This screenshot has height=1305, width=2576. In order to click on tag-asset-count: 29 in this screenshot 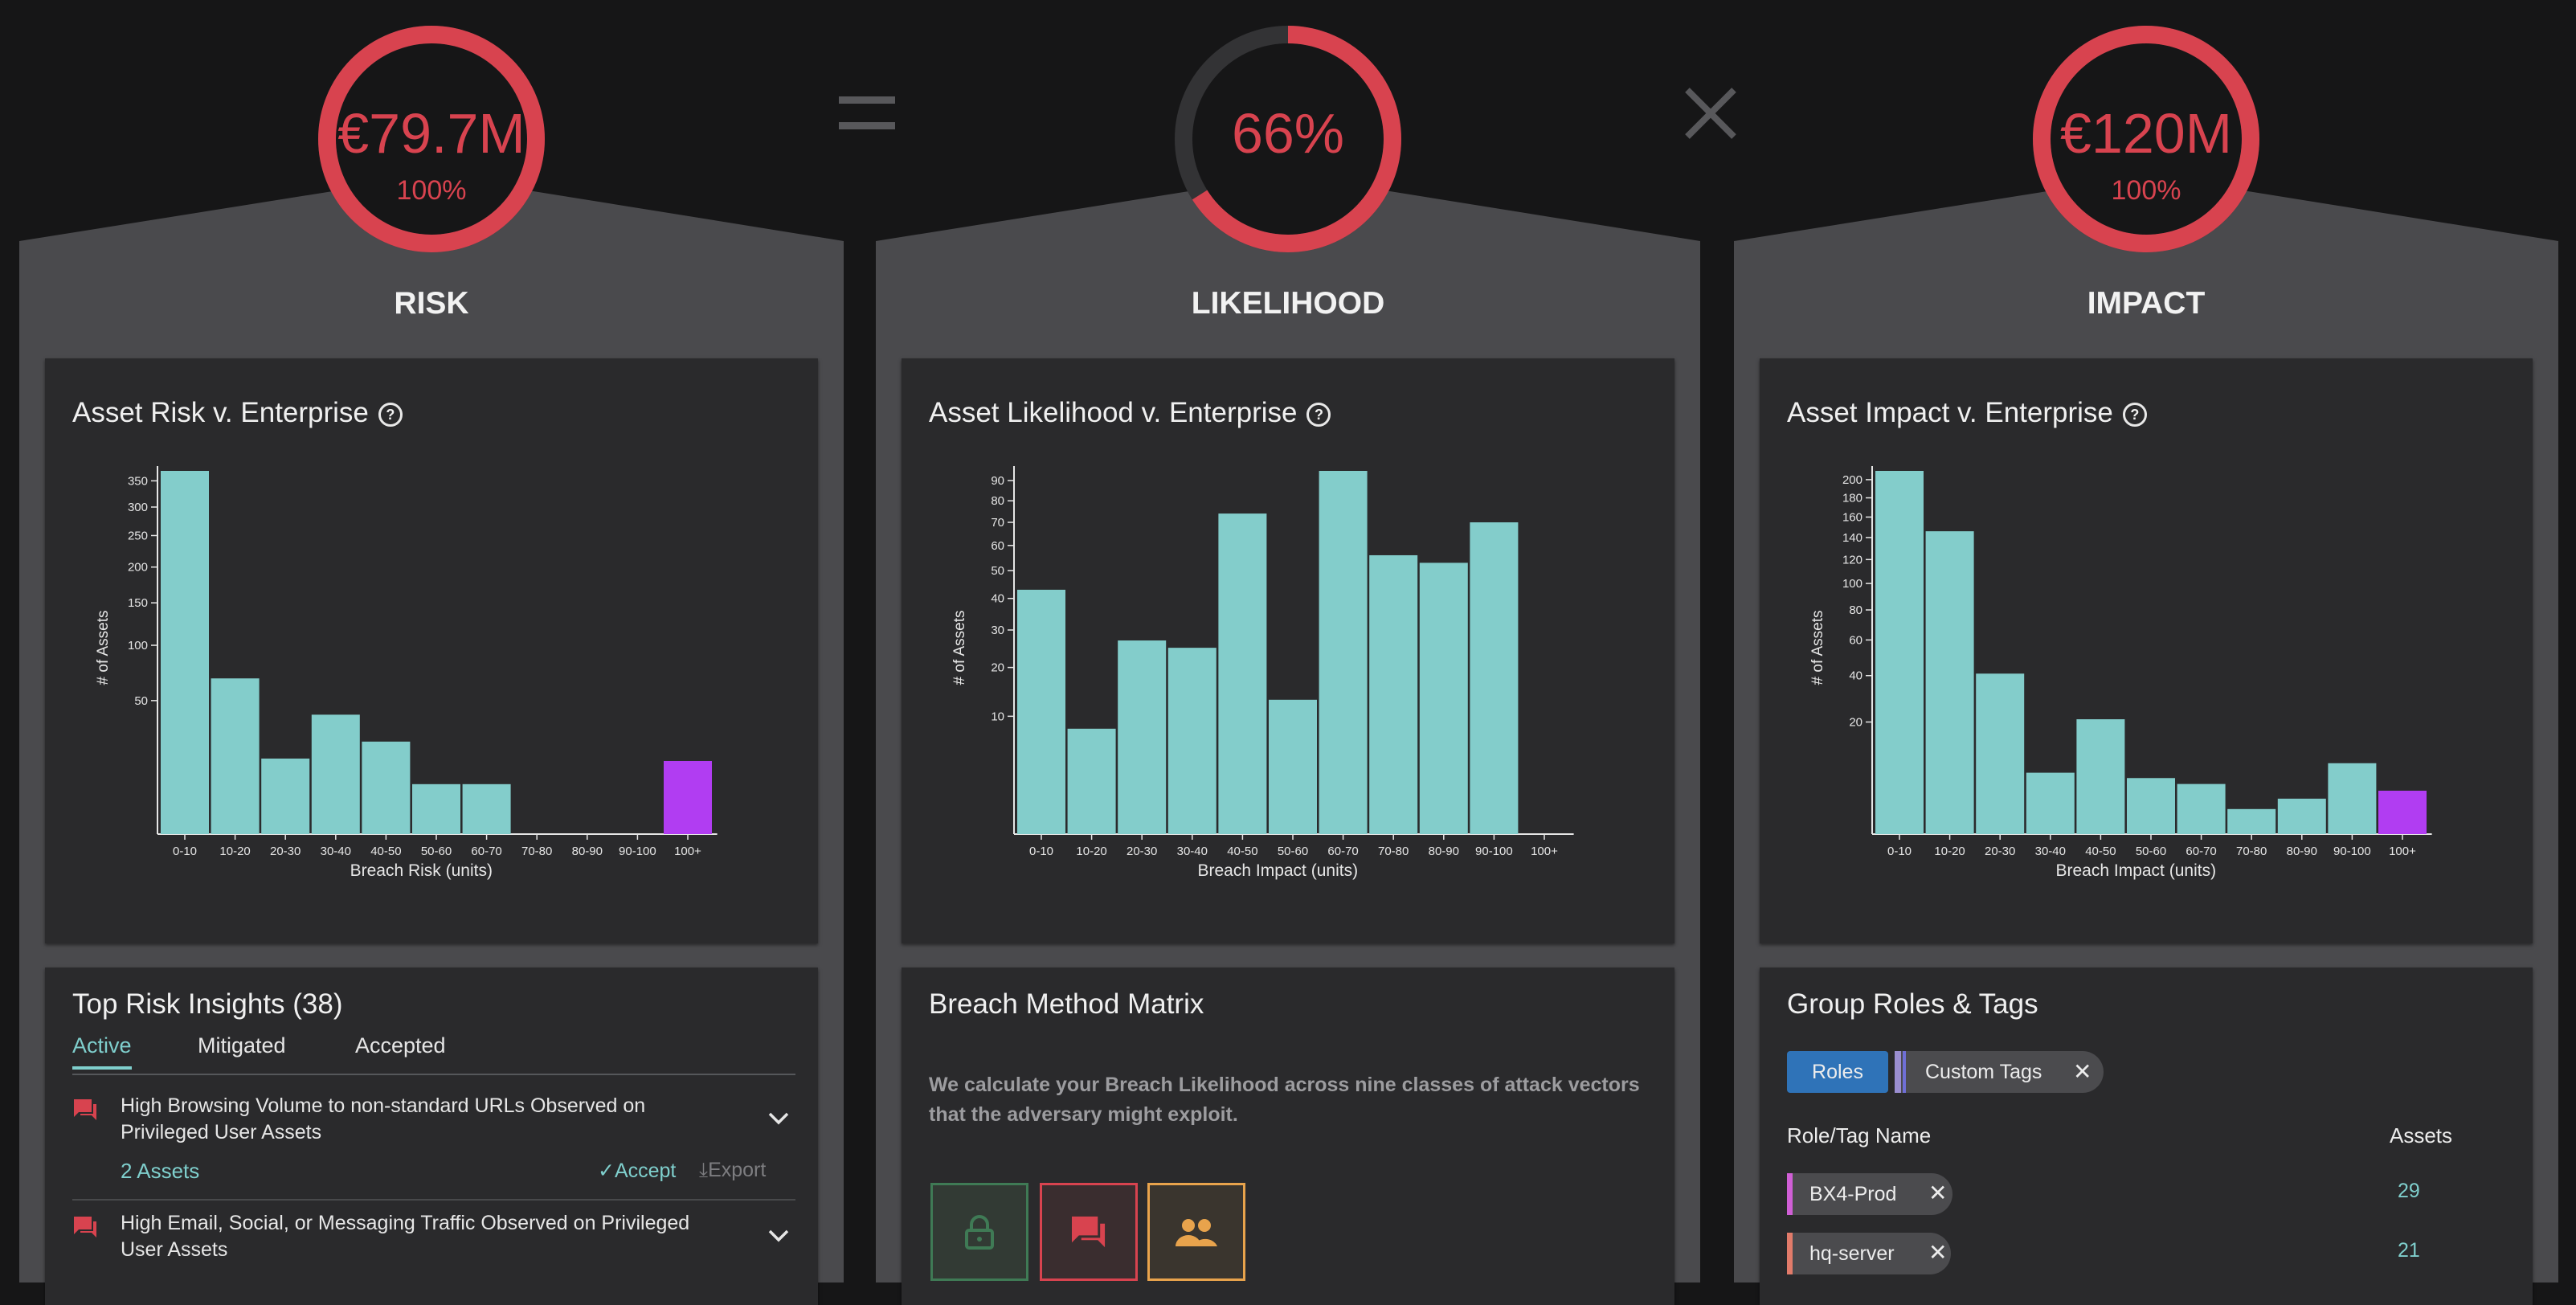, I will do `click(2409, 1191)`.